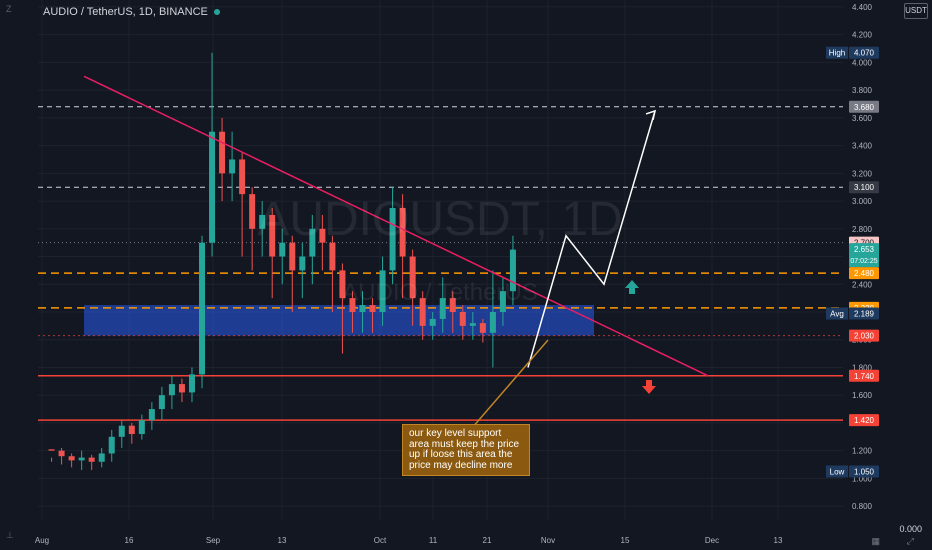 The height and width of the screenshot is (550, 932). I want to click on price-tick-label: 1.600, so click(862, 395).